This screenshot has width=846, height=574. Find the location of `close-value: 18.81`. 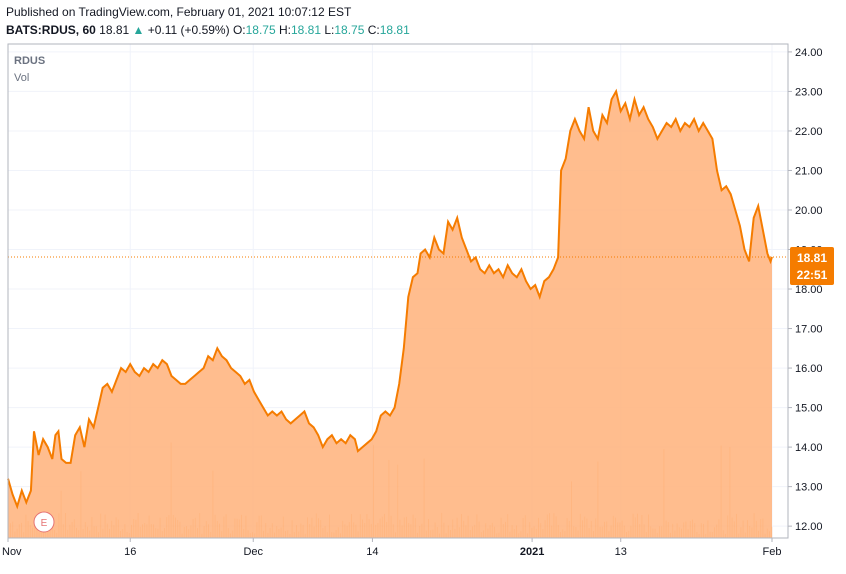

close-value: 18.81 is located at coordinates (394, 30).